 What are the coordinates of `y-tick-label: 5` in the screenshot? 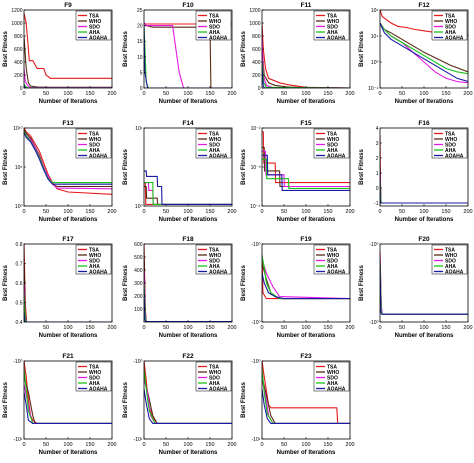 It's located at (141, 73).